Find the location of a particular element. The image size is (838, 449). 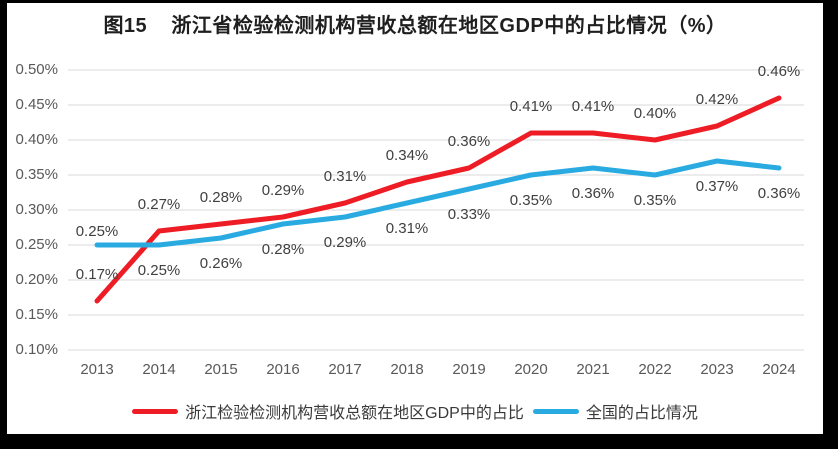

y-axis-tick-label: 0.20% is located at coordinates (36, 279).